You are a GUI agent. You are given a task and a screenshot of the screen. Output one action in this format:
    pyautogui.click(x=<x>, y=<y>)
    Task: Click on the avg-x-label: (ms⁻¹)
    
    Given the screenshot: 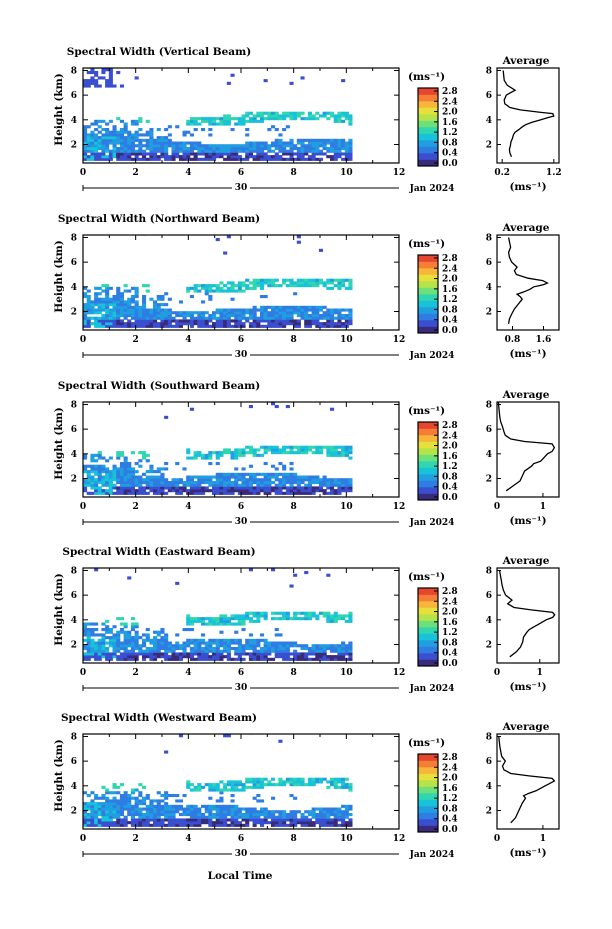 What is the action you would take?
    pyautogui.click(x=527, y=853)
    